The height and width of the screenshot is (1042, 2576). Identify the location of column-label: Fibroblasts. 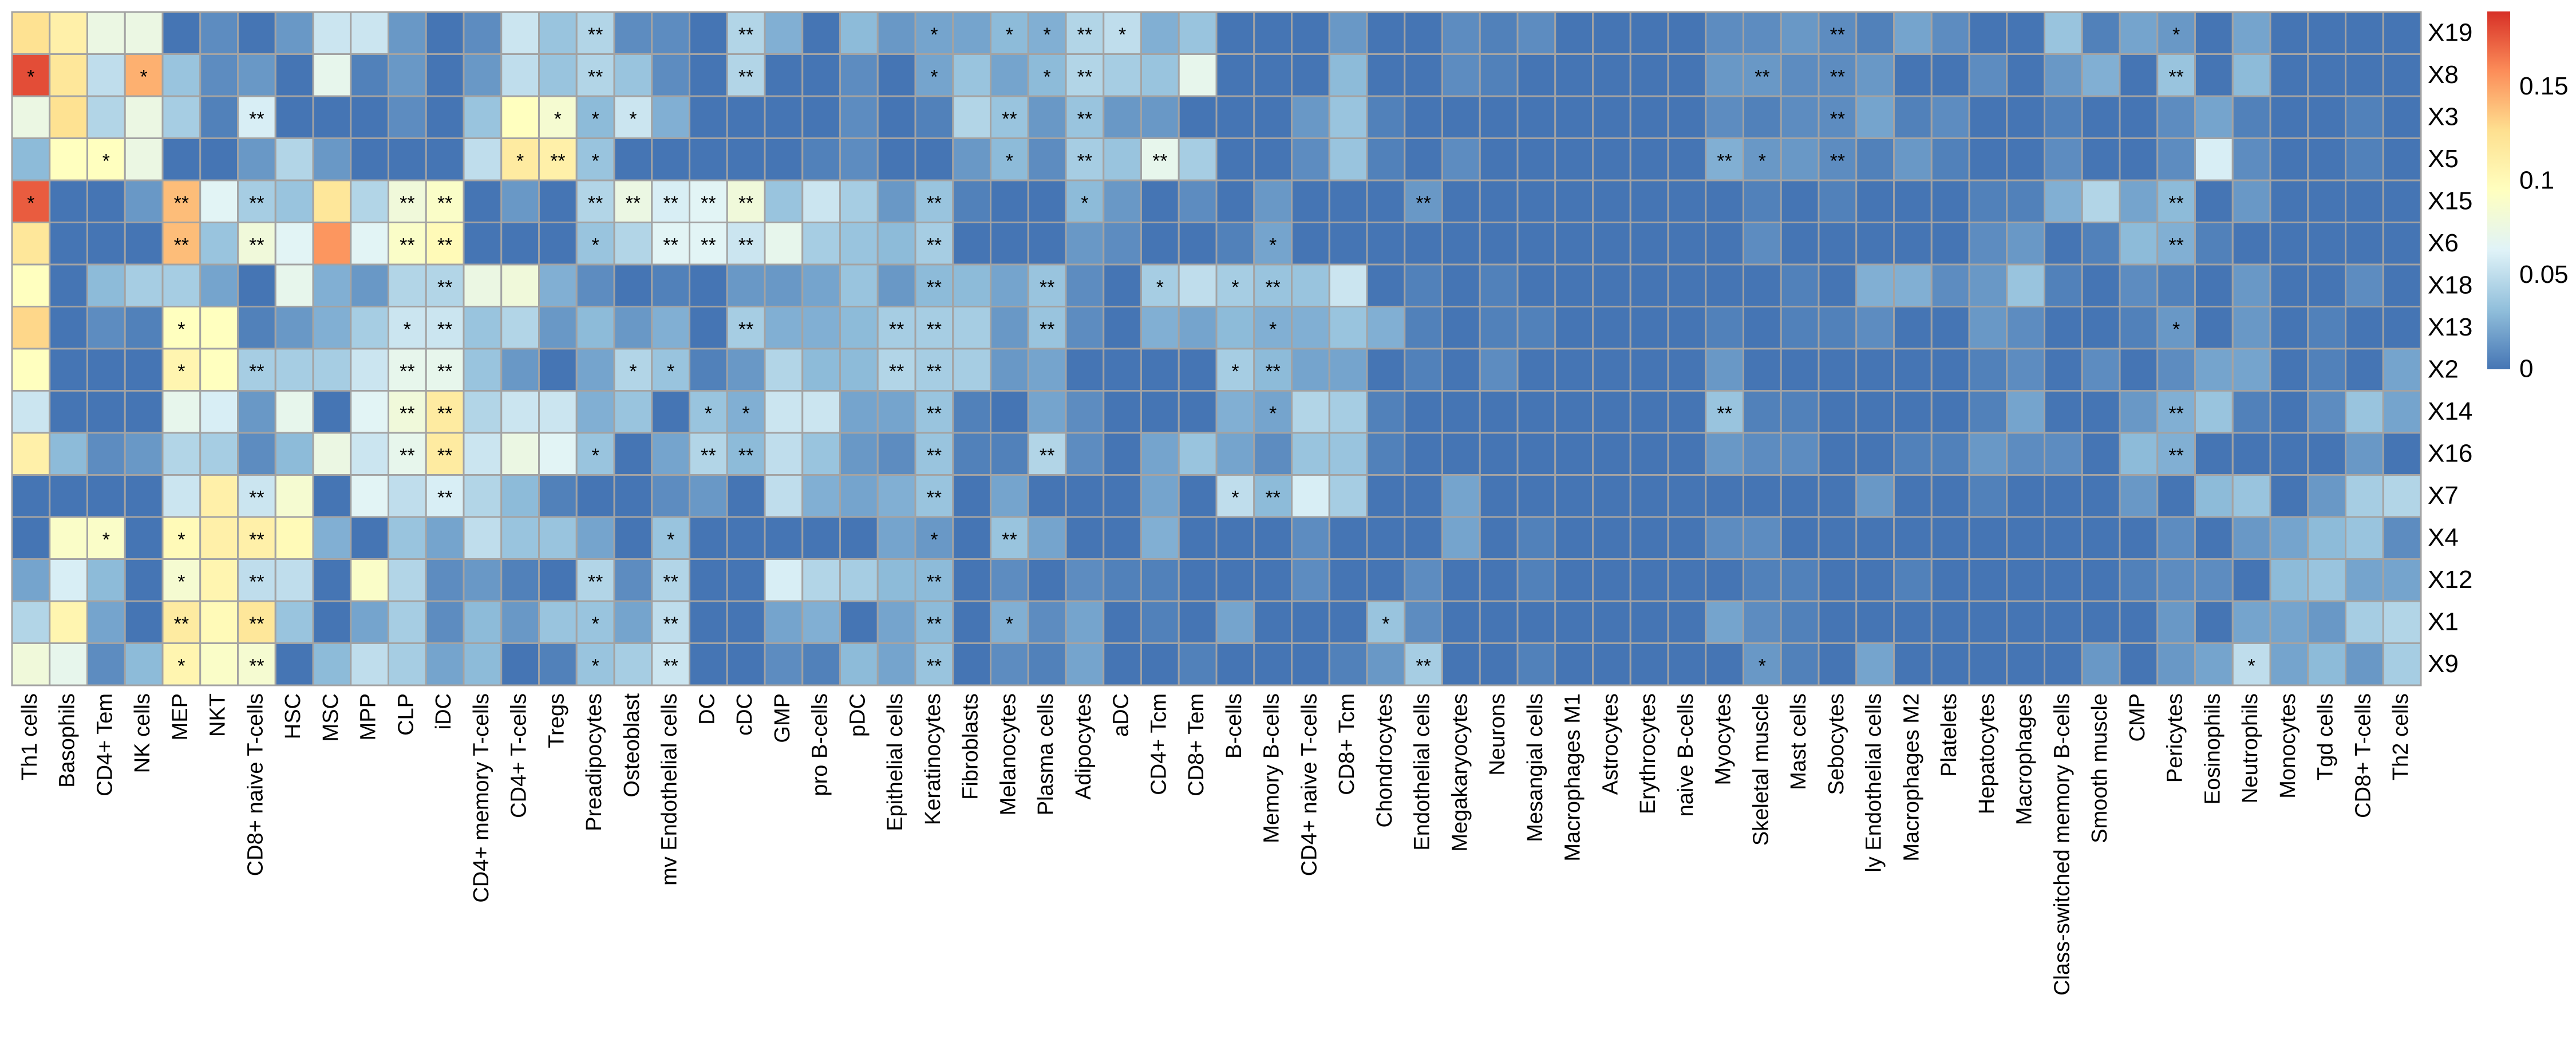
(971, 746).